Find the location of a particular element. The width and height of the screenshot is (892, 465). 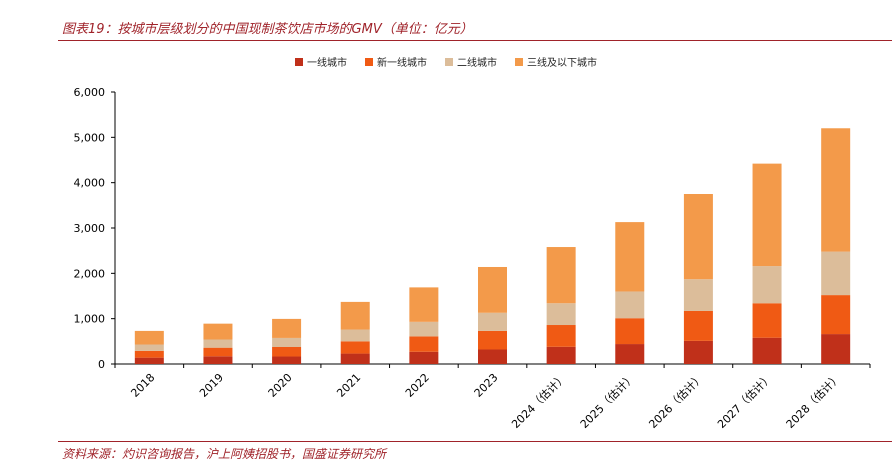

legend-item-newtier1: 新一线城市 is located at coordinates (396, 61).